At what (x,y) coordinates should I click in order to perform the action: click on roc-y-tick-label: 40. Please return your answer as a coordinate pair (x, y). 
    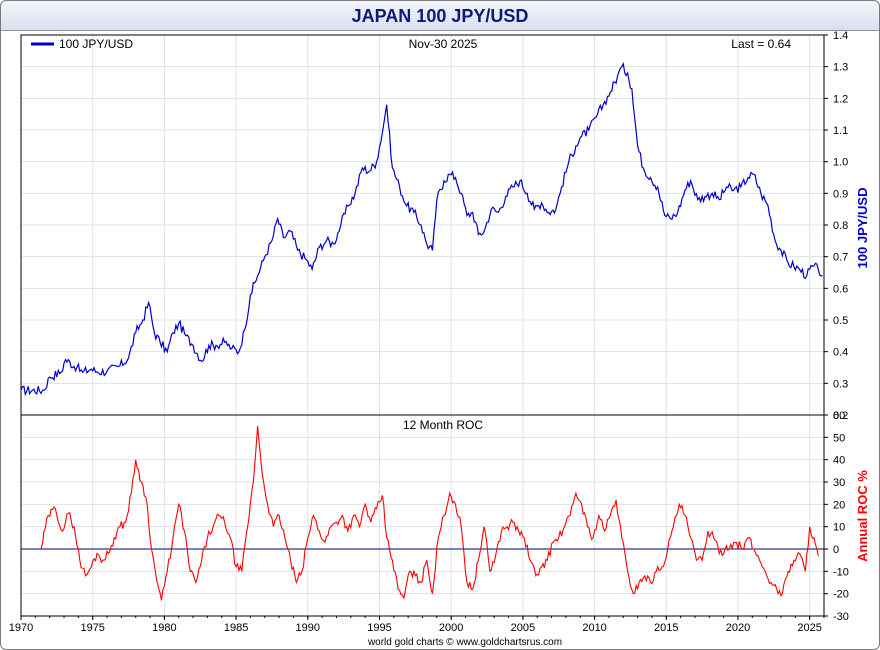
    Looking at the image, I should click on (839, 461).